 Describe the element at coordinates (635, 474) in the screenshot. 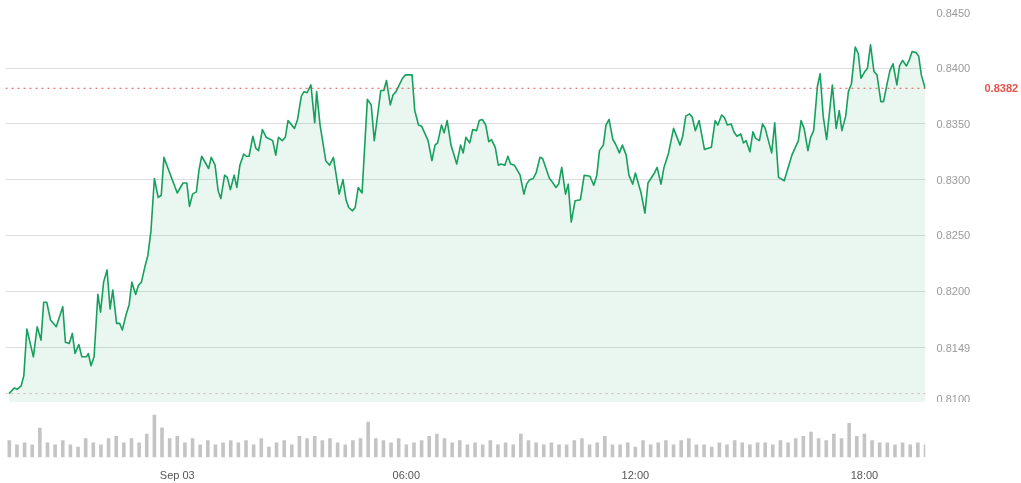

I see `x-tick-label: 12:00` at that location.